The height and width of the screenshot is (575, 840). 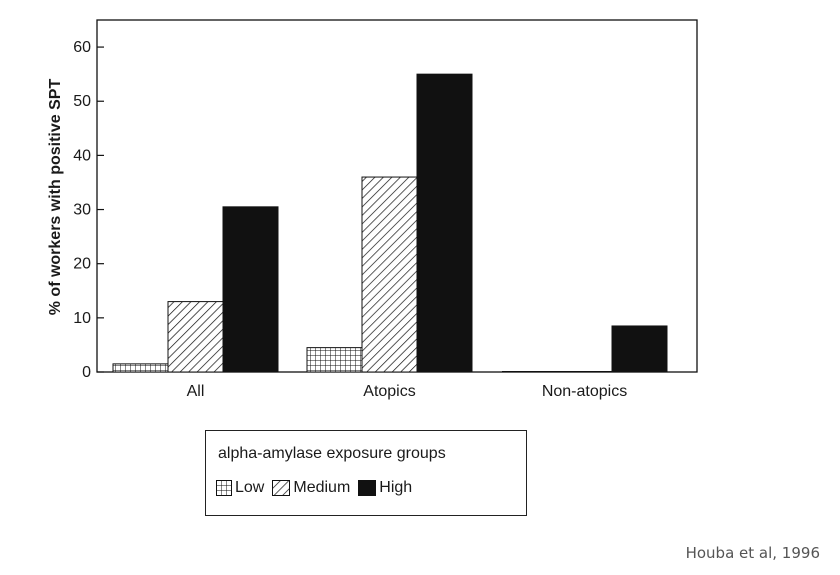 What do you see at coordinates (752, 553) in the screenshot?
I see `source-note: Houba et al, 1996` at bounding box center [752, 553].